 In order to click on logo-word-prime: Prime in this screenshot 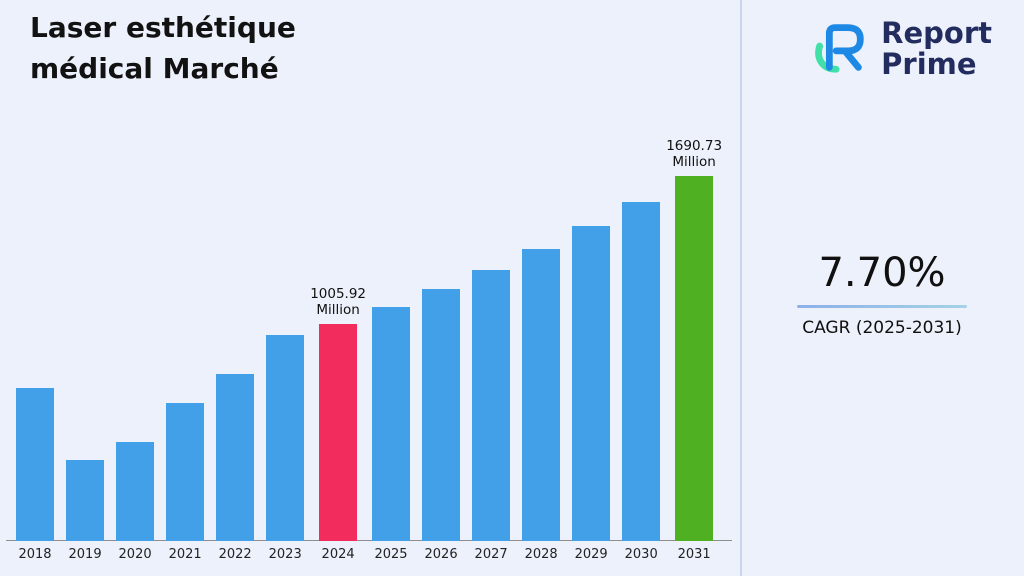, I will do `click(929, 64)`.